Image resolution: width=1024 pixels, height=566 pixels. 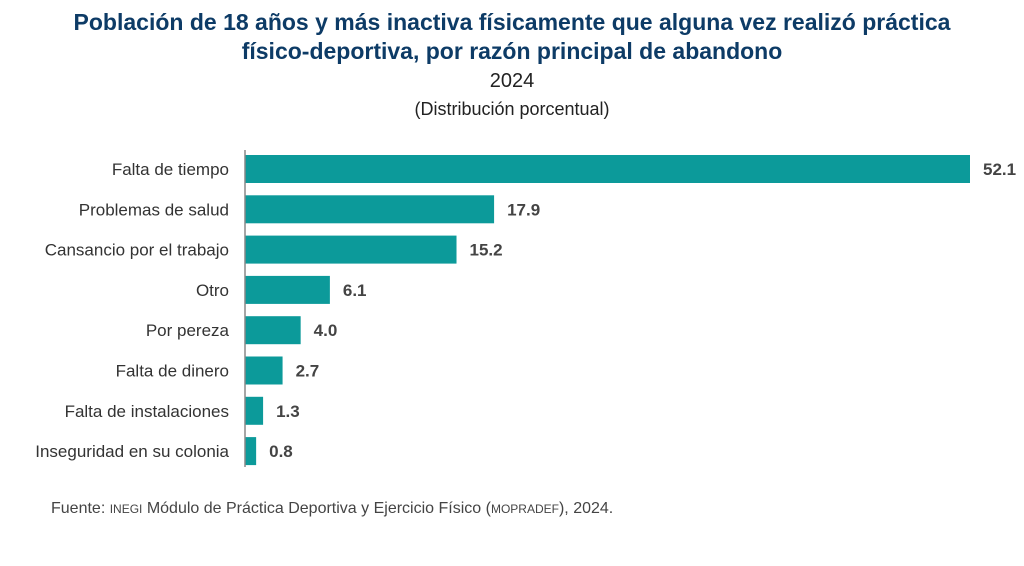 I want to click on category-label: Inseguridad en su colonia, so click(x=132, y=451).